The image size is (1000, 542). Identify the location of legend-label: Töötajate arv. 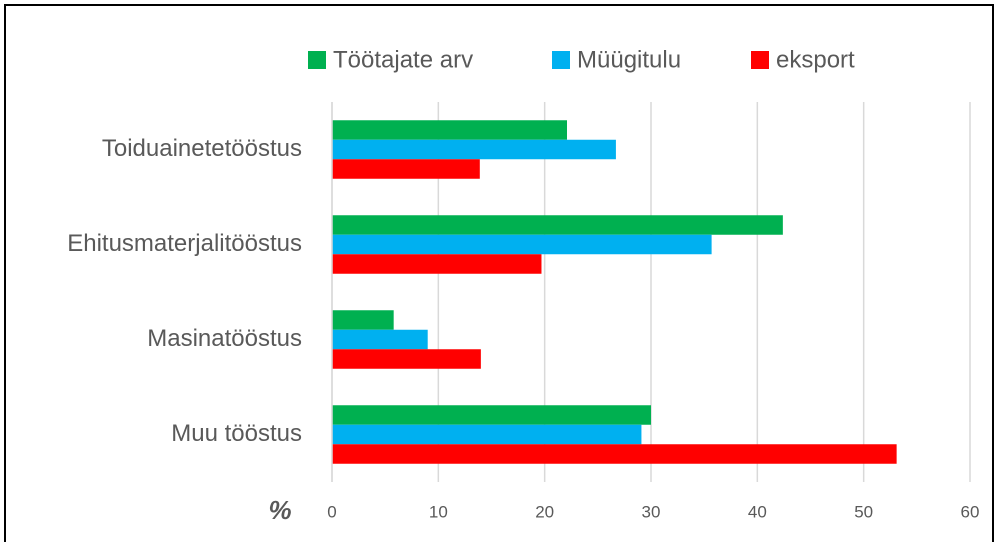
(403, 59).